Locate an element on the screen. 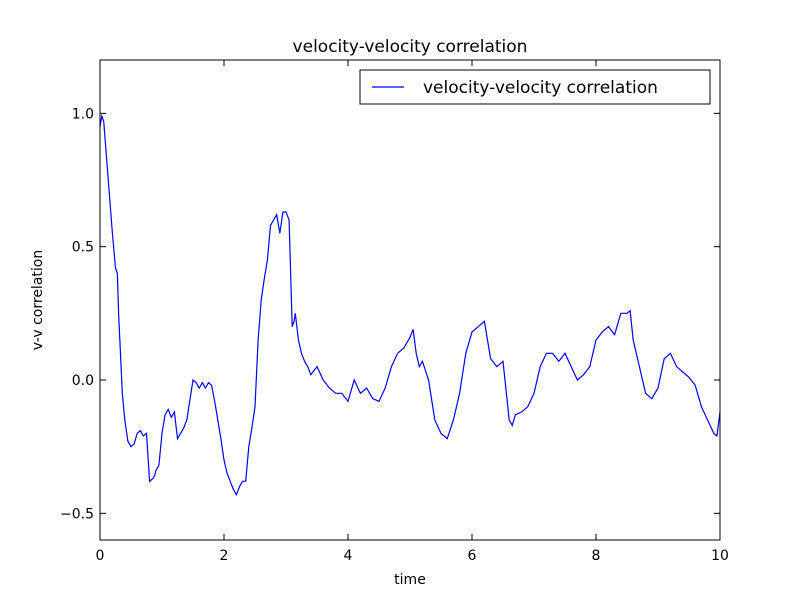 The image size is (800, 600). y-axis-label: v-v correlation is located at coordinates (38, 300).